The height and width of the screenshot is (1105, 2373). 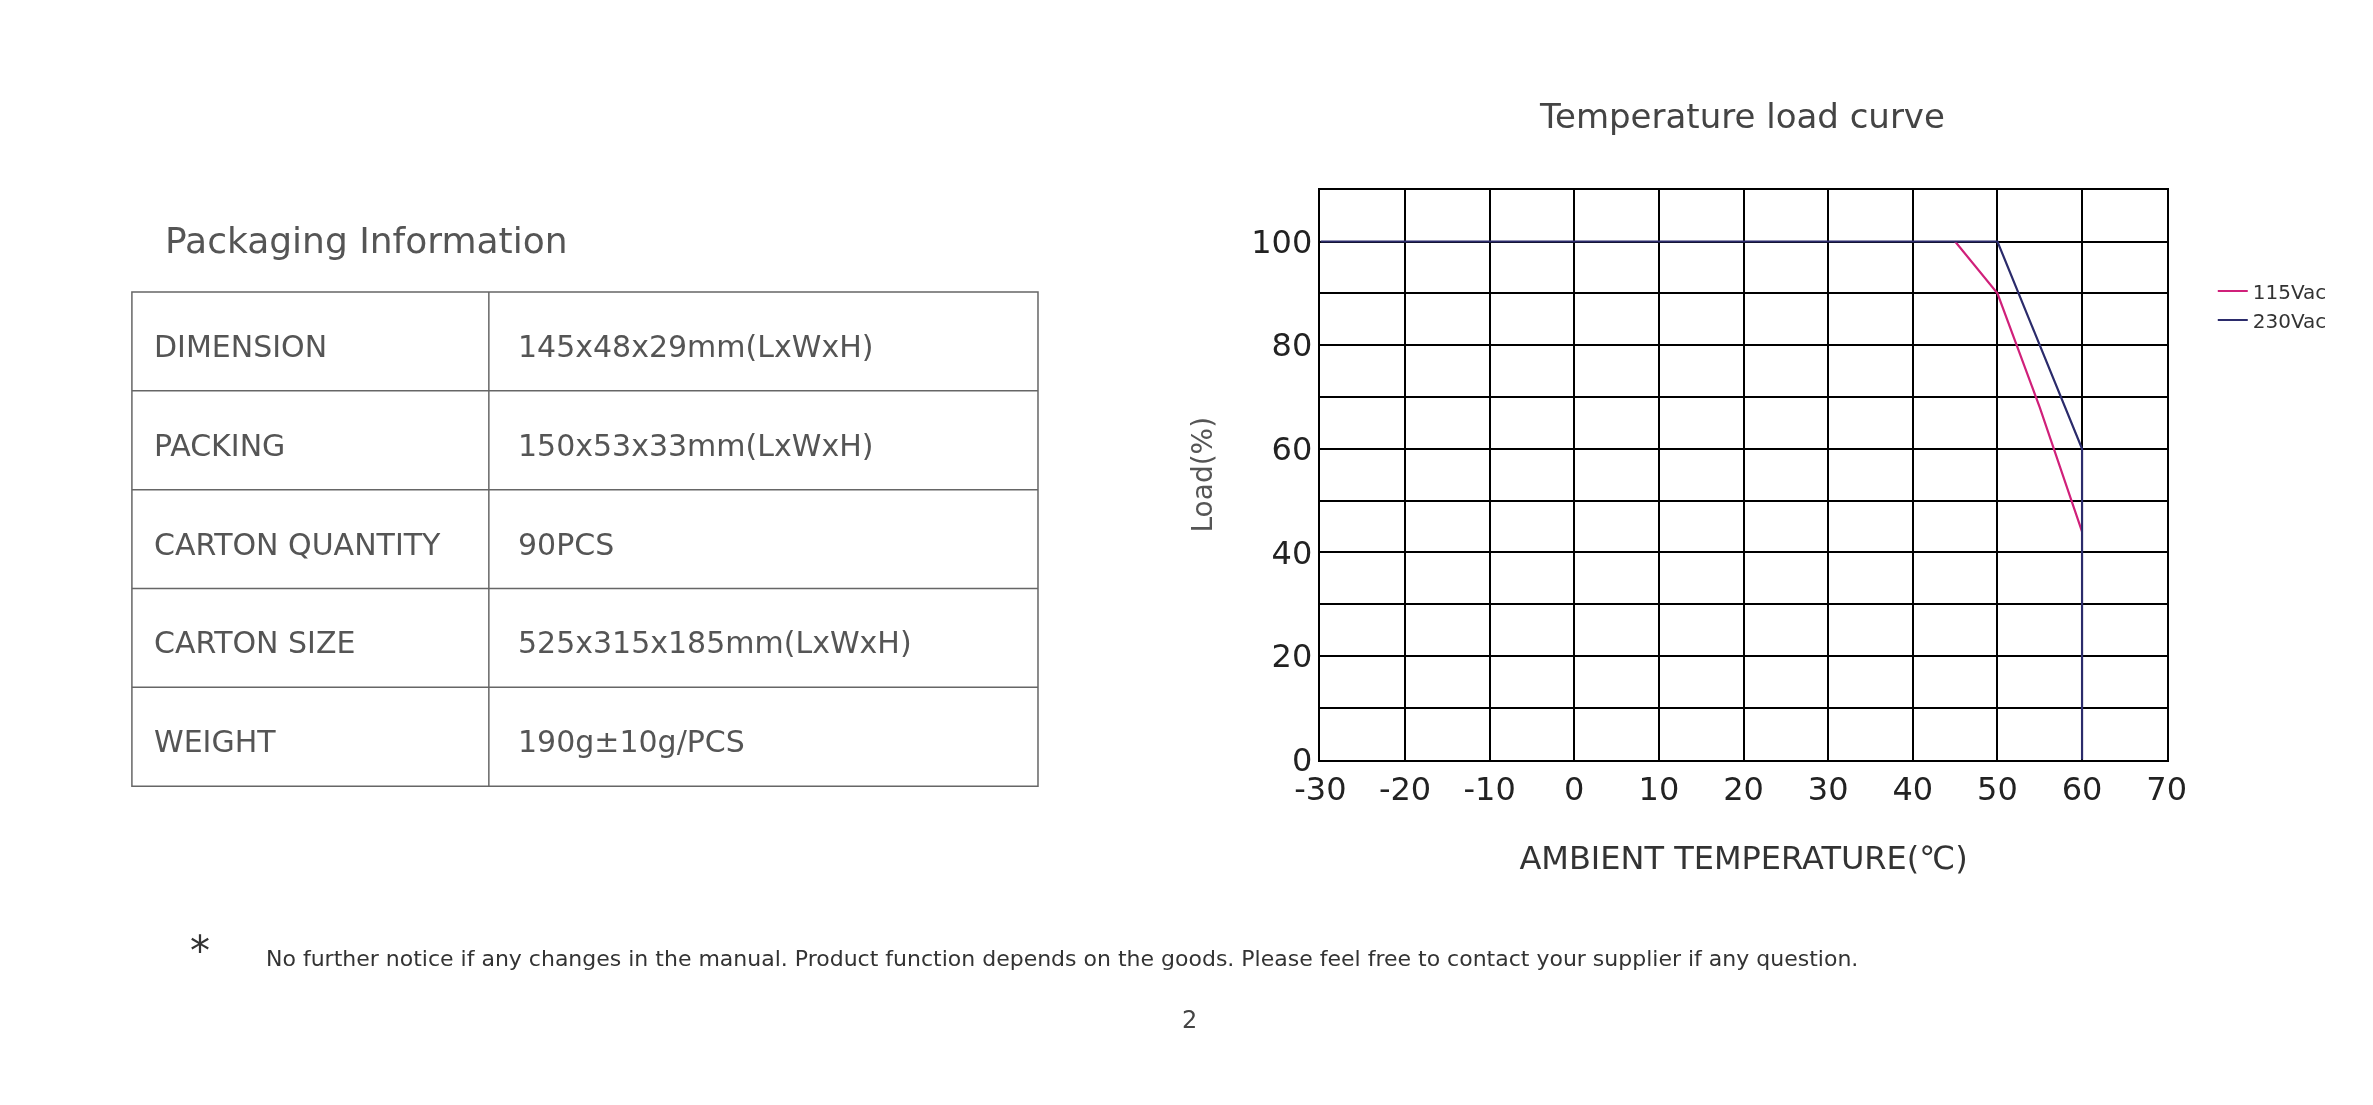 What do you see at coordinates (696, 445) in the screenshot?
I see `text: 150x53x33mm(LxWxH)` at bounding box center [696, 445].